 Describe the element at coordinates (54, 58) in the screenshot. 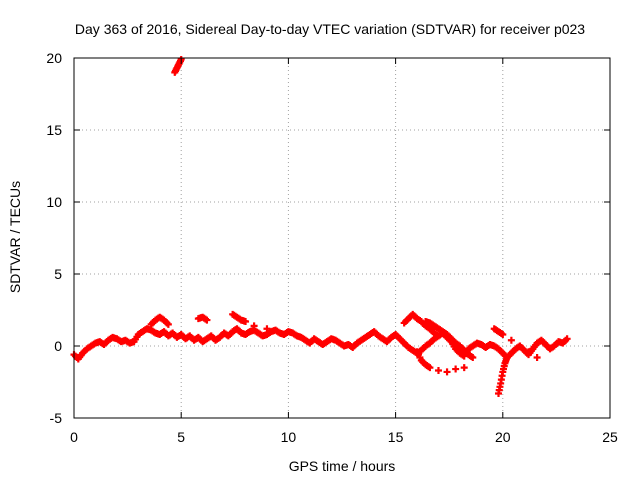

I see `y-tick-label: 20` at that location.